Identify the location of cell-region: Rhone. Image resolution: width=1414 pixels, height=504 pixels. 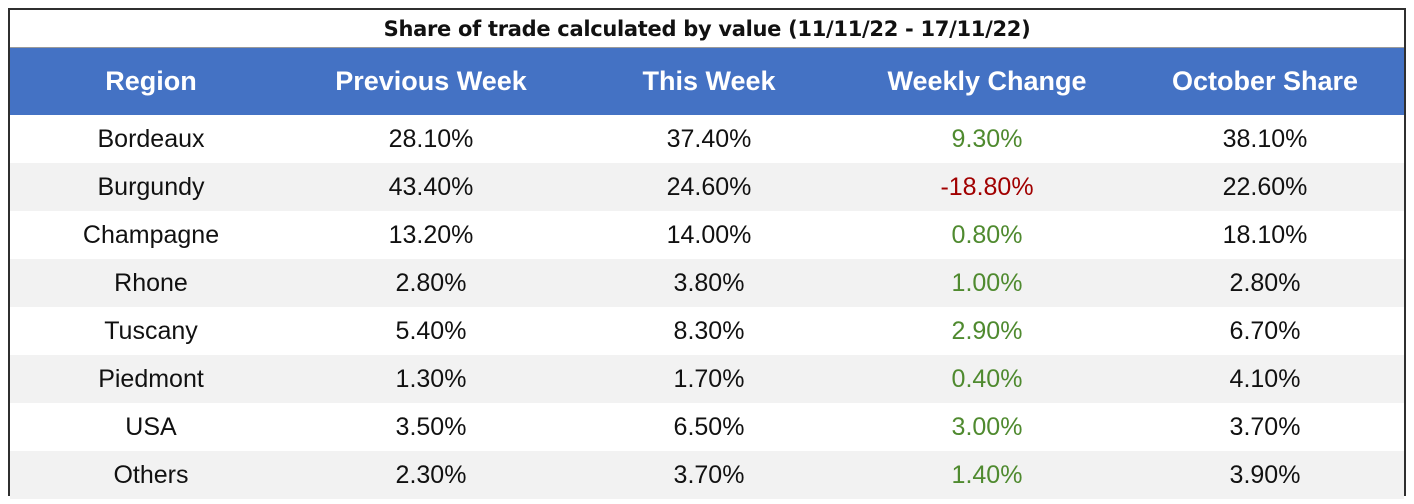
(151, 282).